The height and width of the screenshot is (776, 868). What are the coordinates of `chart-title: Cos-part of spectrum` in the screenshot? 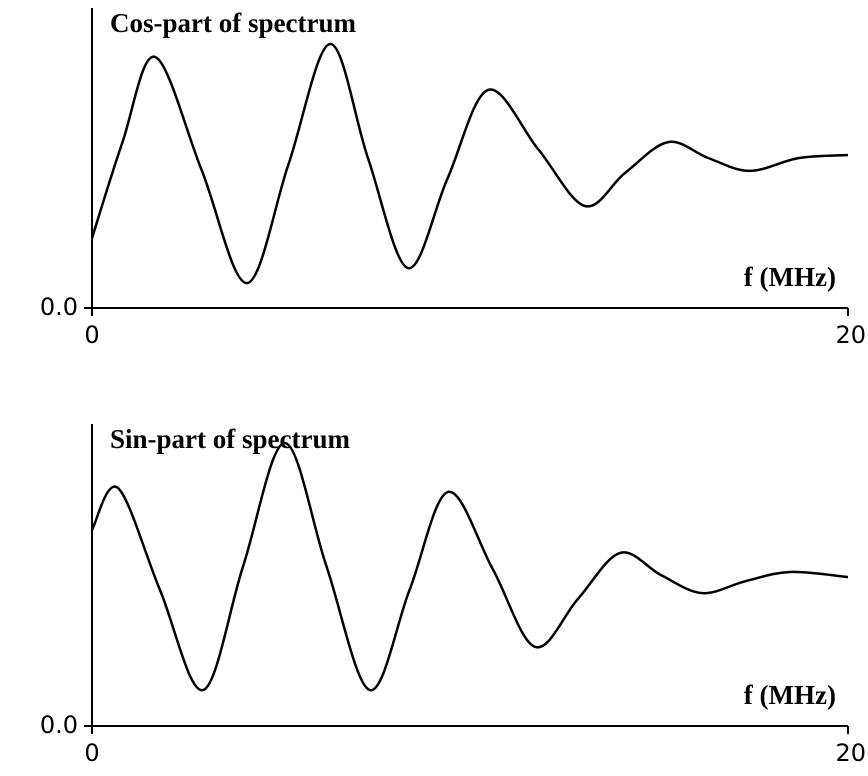 It's located at (233, 23).